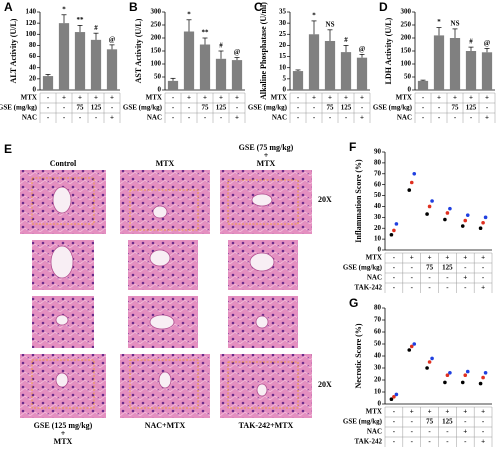  What do you see at coordinates (266, 425) in the screenshot?
I see `image-label: TAK-242+MTX` at bounding box center [266, 425].